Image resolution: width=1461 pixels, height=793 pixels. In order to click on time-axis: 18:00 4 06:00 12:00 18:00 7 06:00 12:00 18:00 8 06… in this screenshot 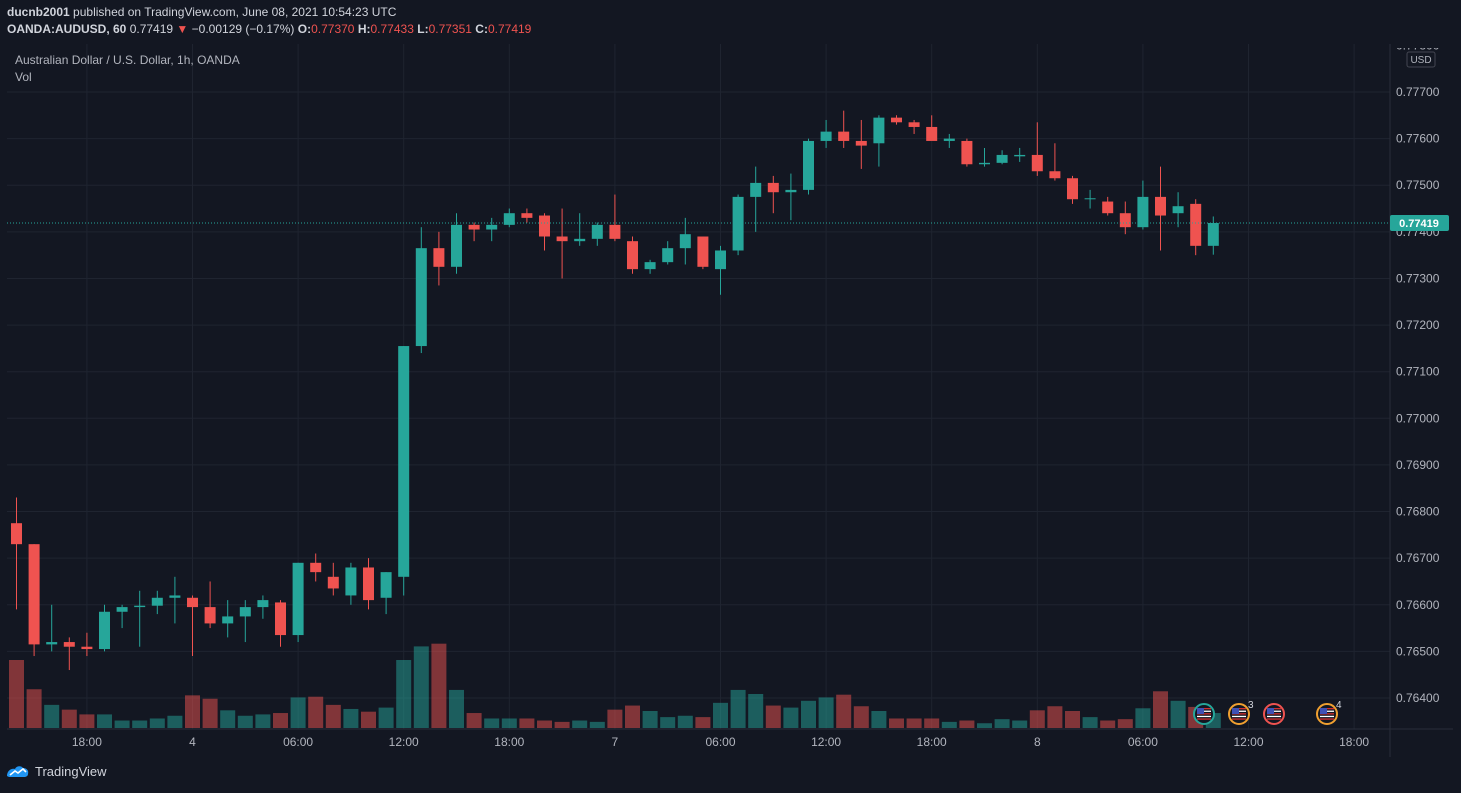, I will do `click(721, 742)`.